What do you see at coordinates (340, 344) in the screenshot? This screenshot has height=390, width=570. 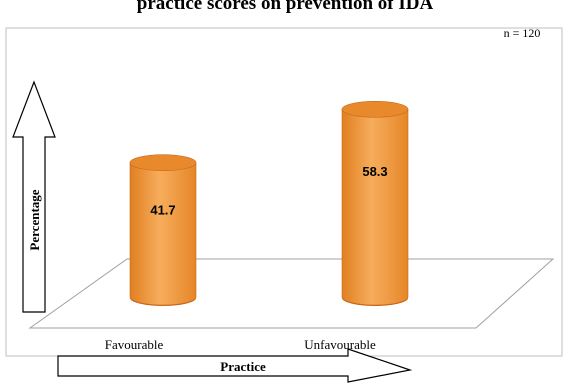 I see `category-label: Unfavourable` at bounding box center [340, 344].